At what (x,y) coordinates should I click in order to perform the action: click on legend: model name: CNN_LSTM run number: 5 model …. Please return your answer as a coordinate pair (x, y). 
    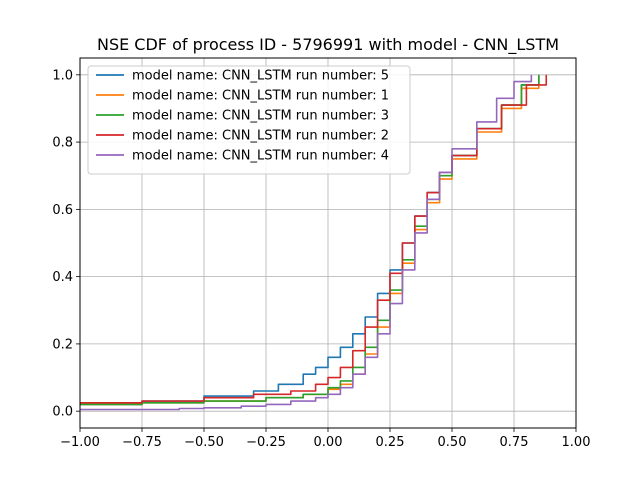
    Looking at the image, I should click on (249, 120).